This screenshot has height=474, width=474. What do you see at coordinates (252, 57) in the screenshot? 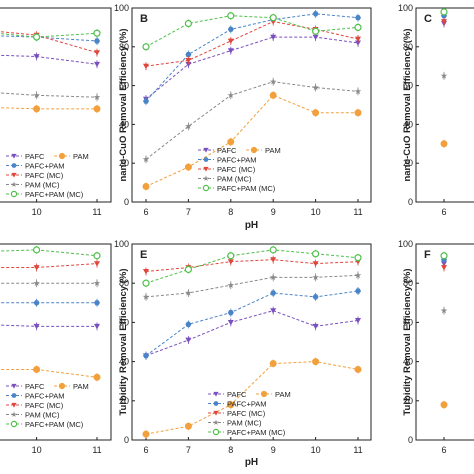
I see `series-line-pafc-pam` at bounding box center [252, 57].